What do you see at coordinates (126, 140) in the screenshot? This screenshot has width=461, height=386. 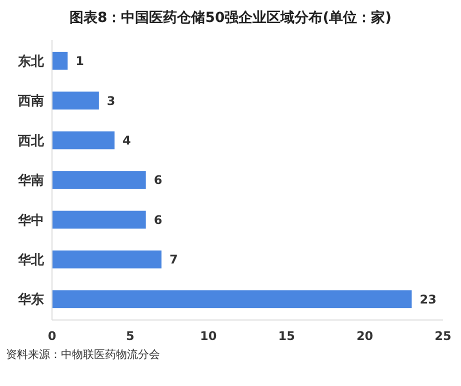 I see `data-label: 4` at bounding box center [126, 140].